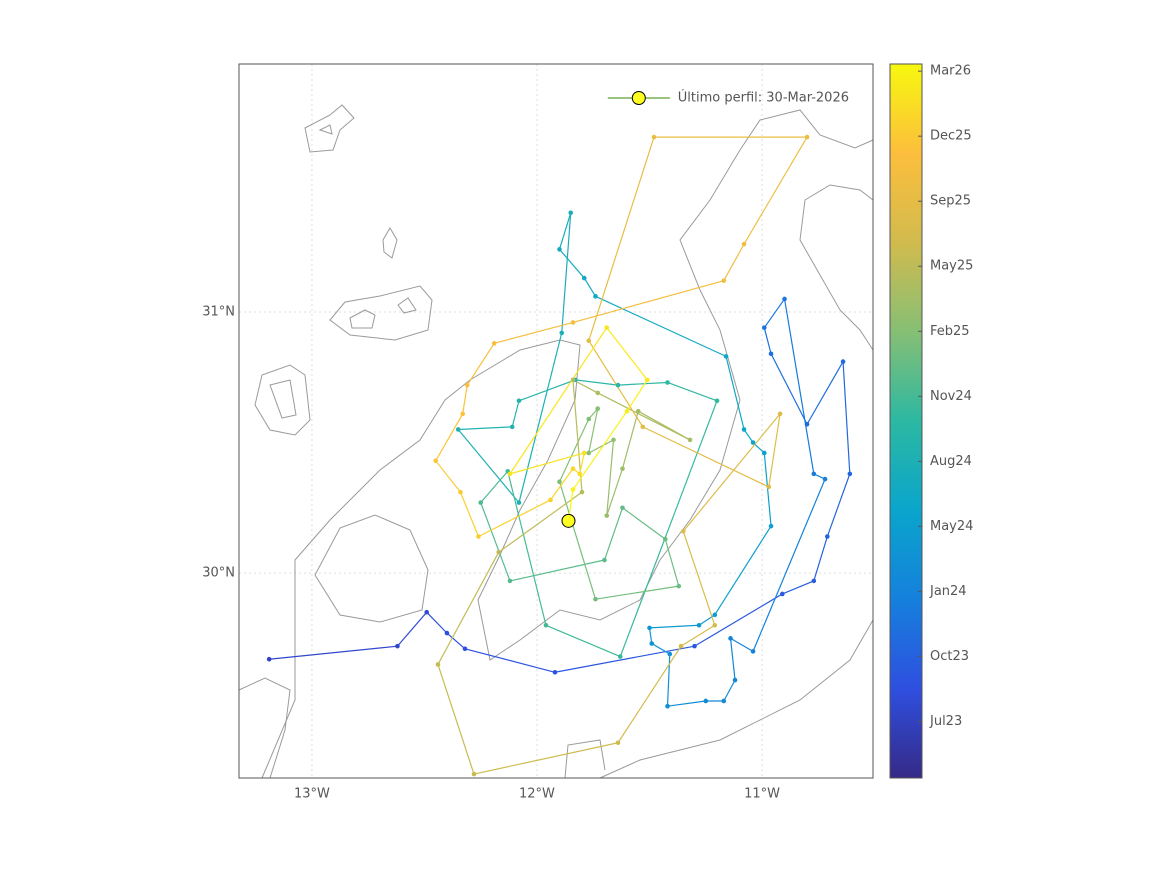  I want to click on x-tick-label: 12°W, so click(537, 794).